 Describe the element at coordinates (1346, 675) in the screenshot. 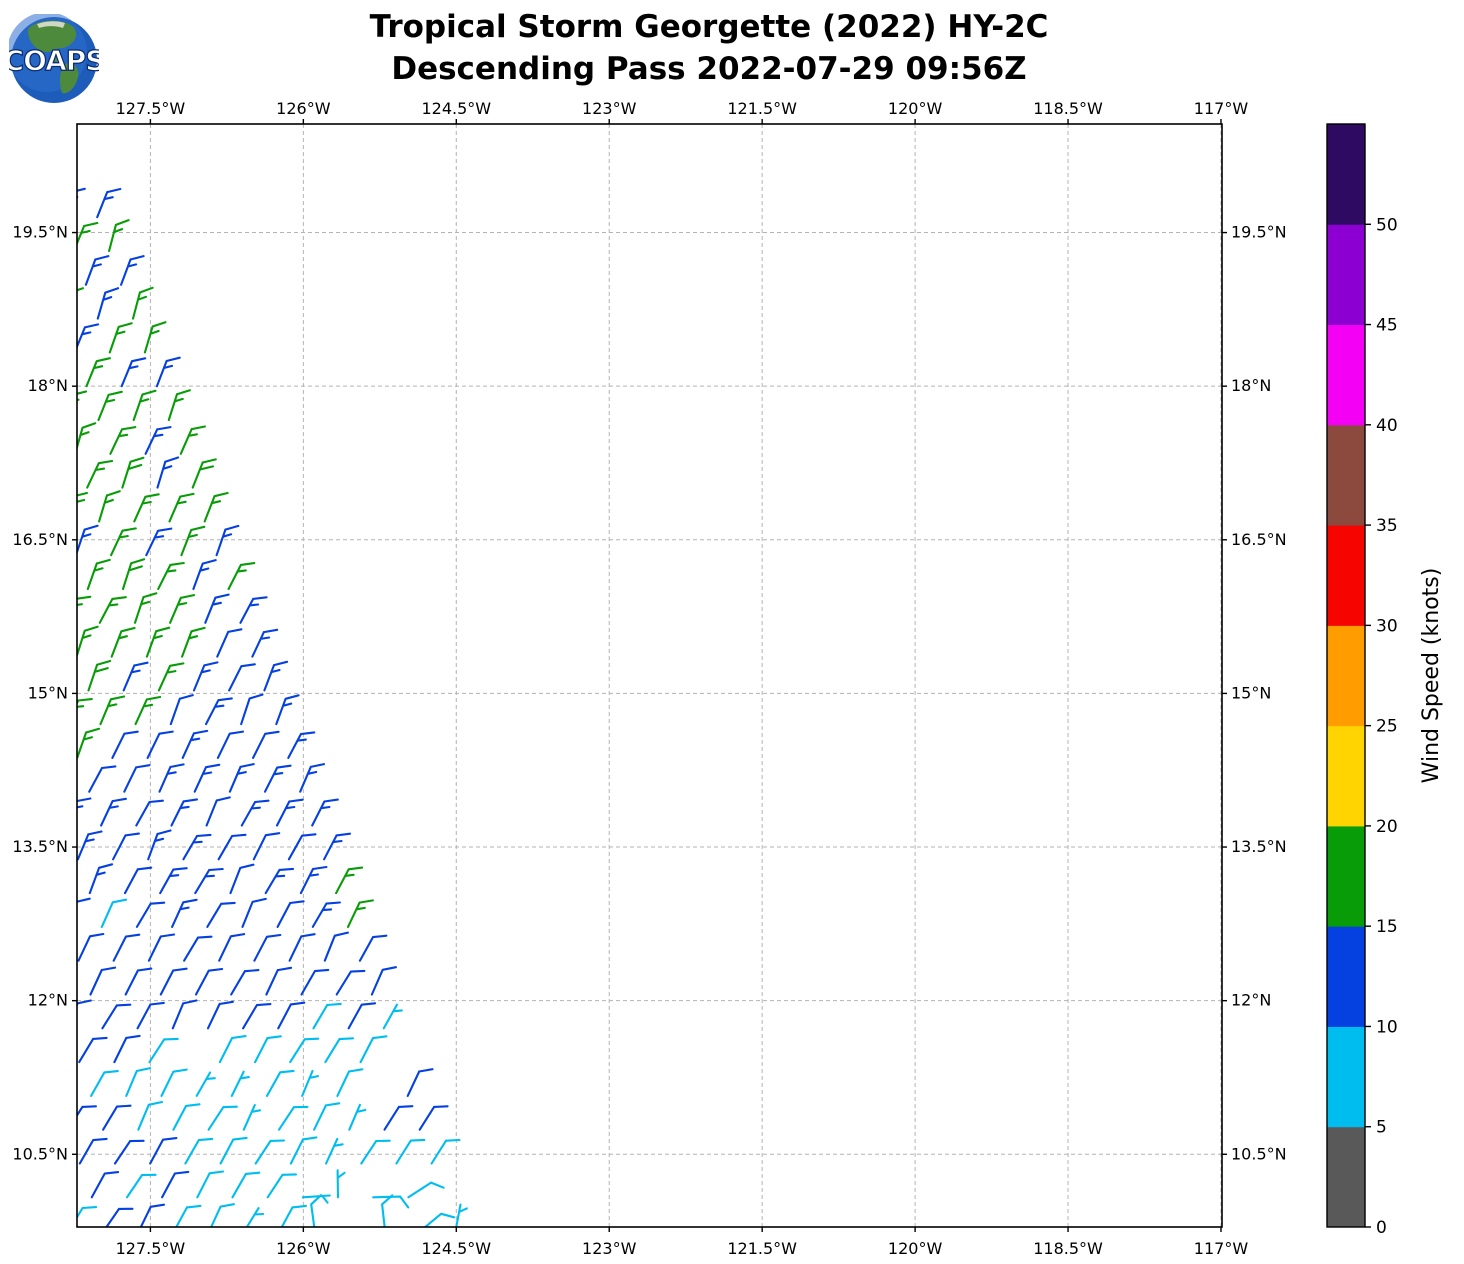

I see `colorbar-border` at that location.